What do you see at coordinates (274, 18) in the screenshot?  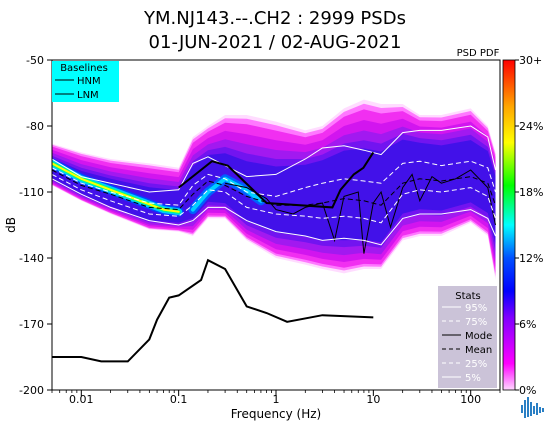 I see `chart-title: YM.NJ143.--.CH2 : 2999 PSDs` at bounding box center [274, 18].